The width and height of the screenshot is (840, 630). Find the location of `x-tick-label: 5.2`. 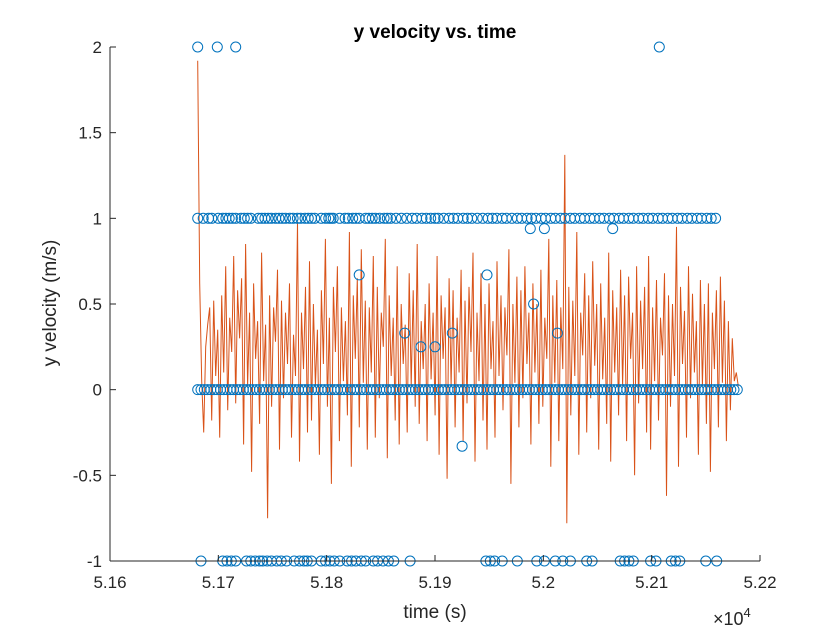

x-tick-label: 5.2 is located at coordinates (544, 582).